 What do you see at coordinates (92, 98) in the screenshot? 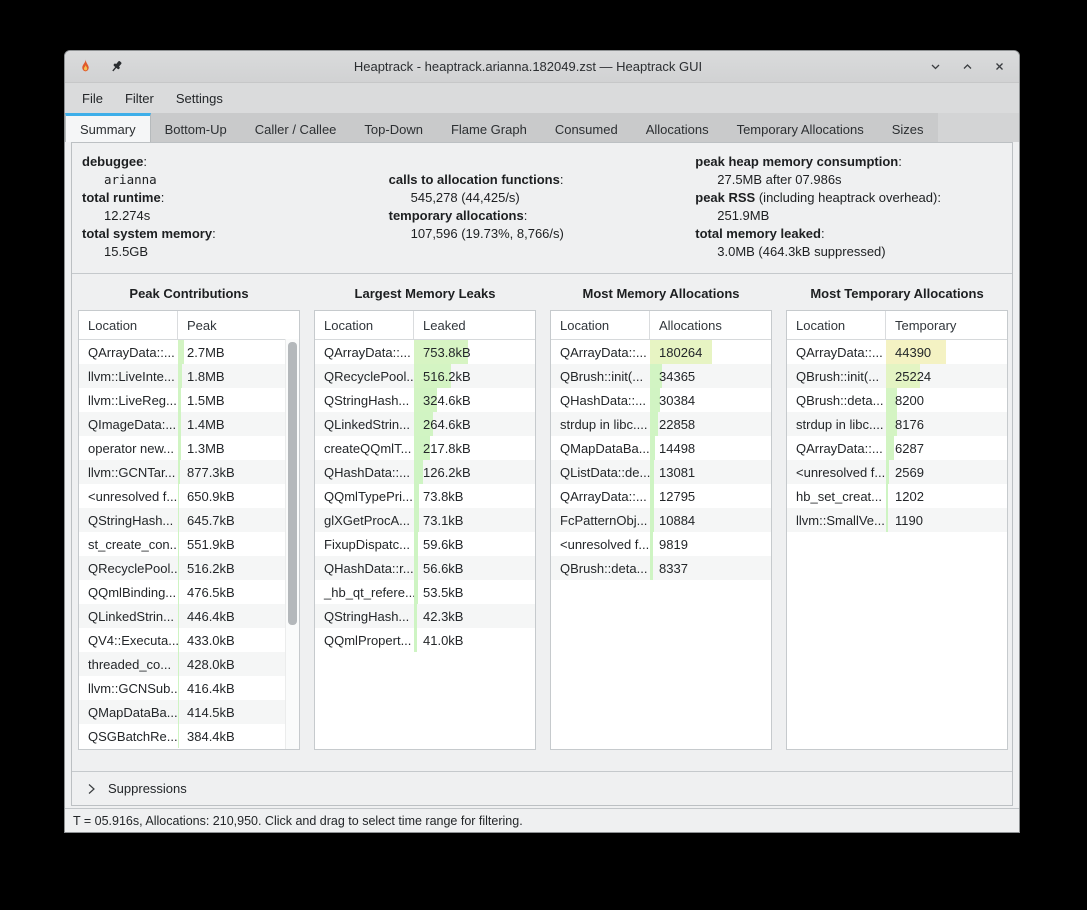
I see `menu-item-file: File` at bounding box center [92, 98].